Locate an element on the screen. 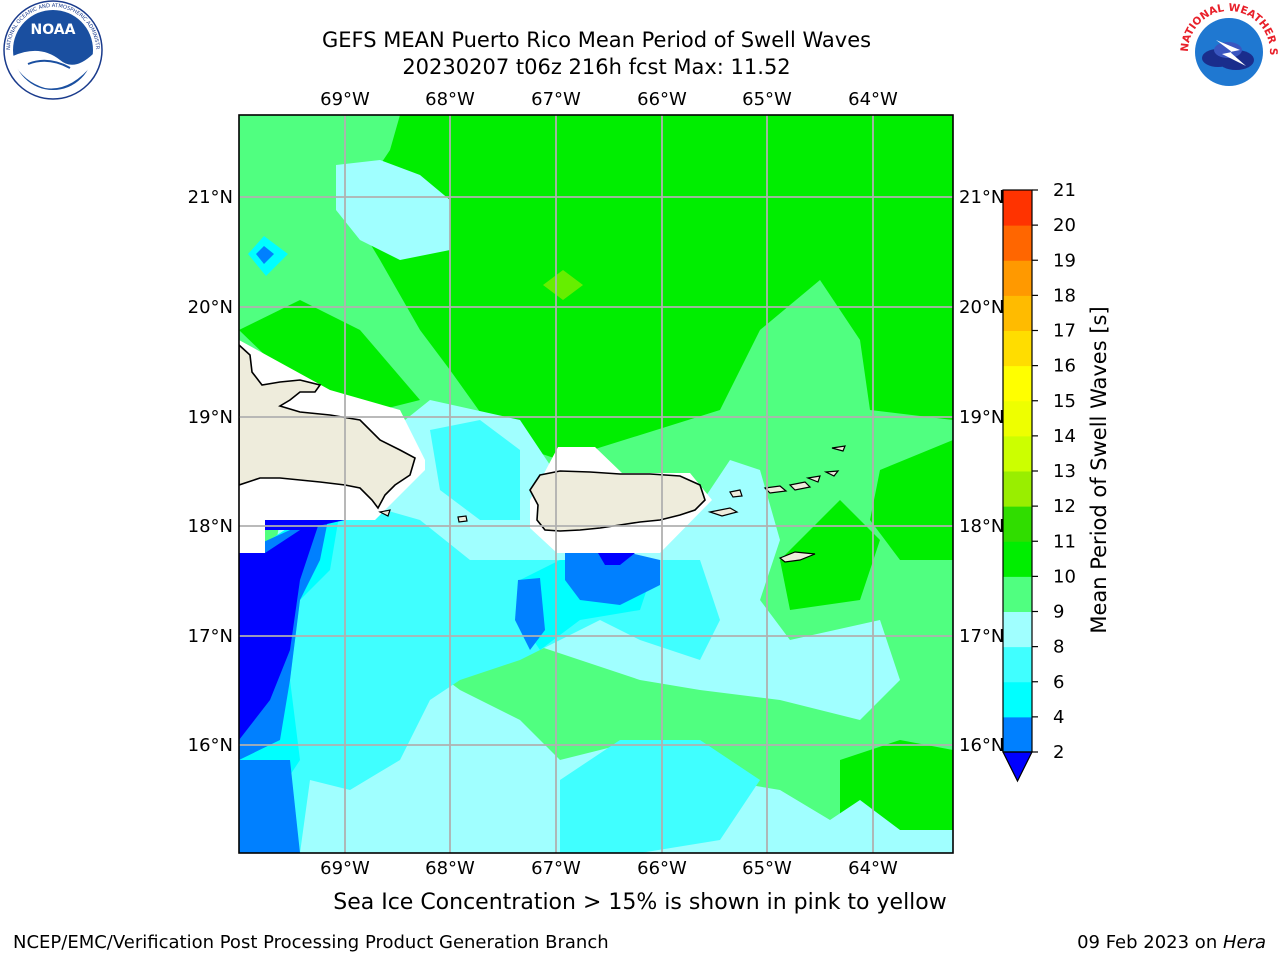 The height and width of the screenshot is (960, 1280). lon-label-top: 65°W is located at coordinates (767, 99).